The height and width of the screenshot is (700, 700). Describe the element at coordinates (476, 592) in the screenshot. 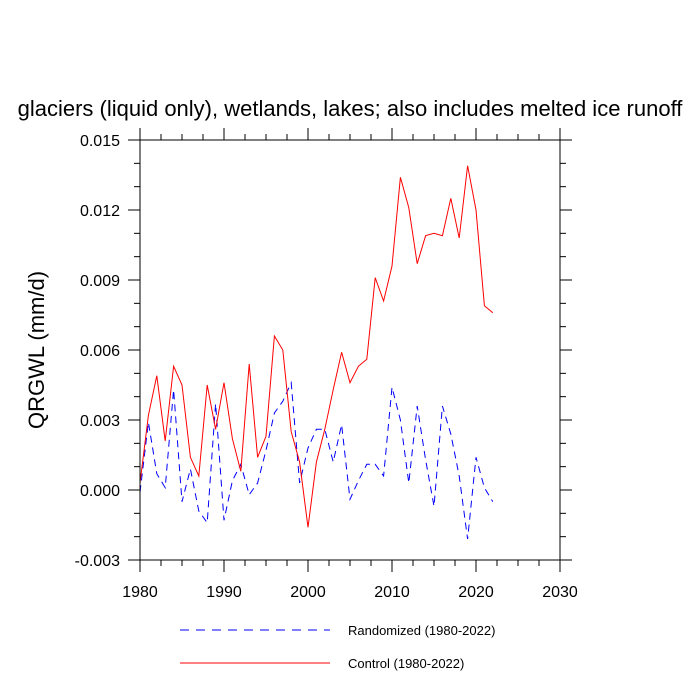

I see `x-tick-label: 2020` at that location.